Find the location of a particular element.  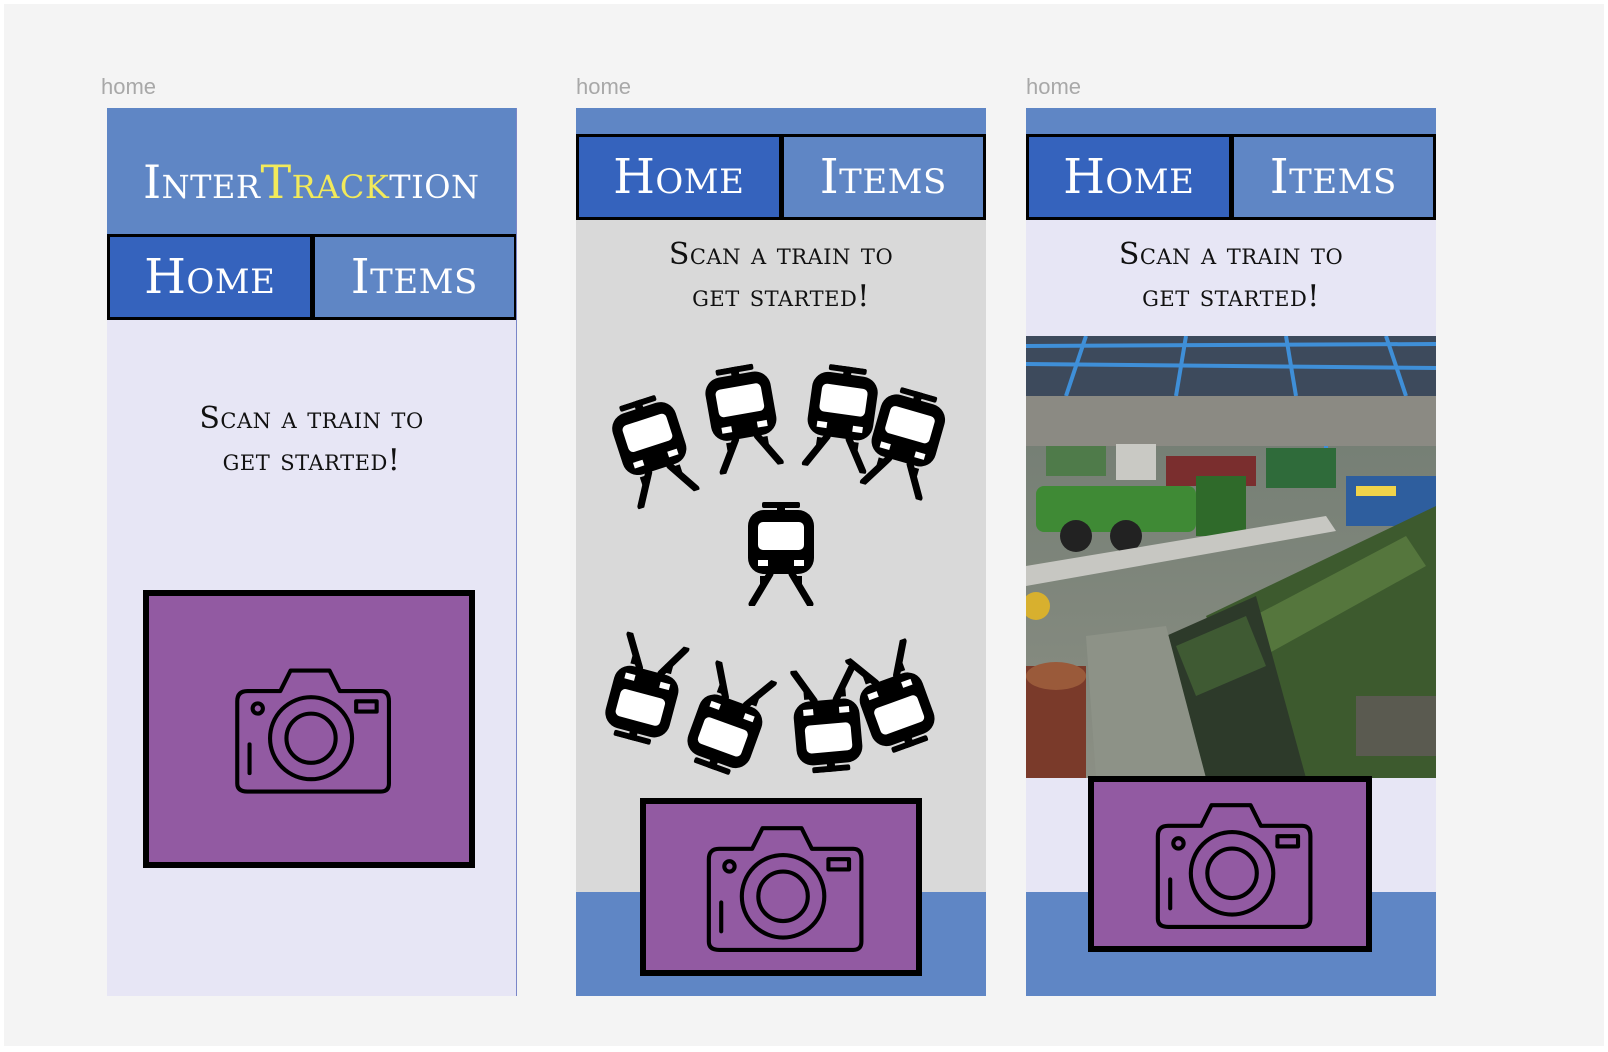

app-logo: InterTracktion is located at coordinates (311, 182).